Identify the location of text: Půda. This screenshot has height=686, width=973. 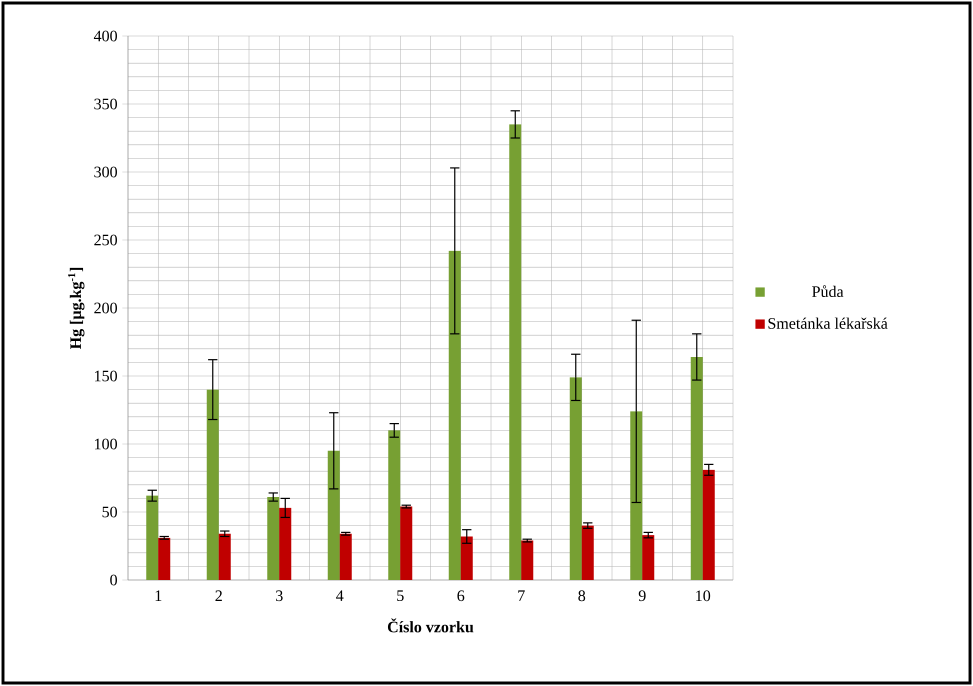
(828, 291).